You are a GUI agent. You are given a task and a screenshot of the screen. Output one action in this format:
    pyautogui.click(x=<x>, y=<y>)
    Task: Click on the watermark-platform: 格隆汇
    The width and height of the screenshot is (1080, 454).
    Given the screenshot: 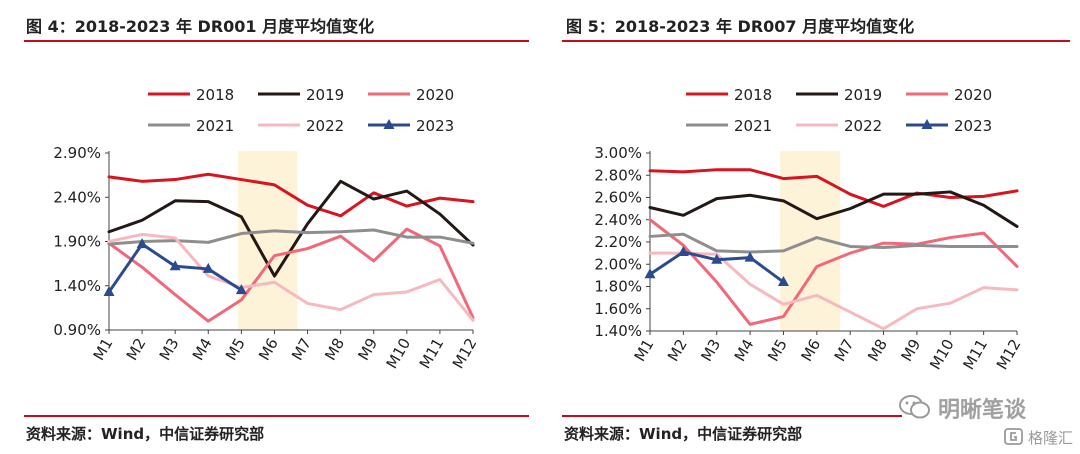 What is the action you would take?
    pyautogui.click(x=1041, y=437)
    